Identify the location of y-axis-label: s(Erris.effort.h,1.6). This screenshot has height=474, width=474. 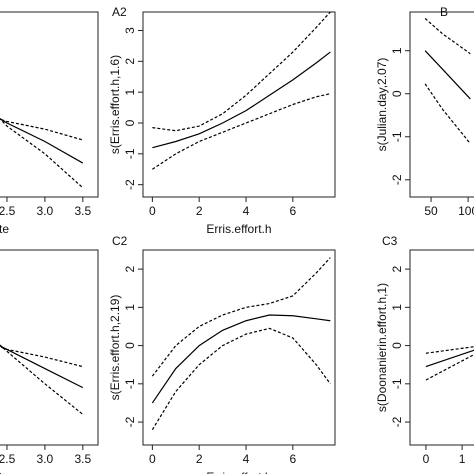
(115, 104).